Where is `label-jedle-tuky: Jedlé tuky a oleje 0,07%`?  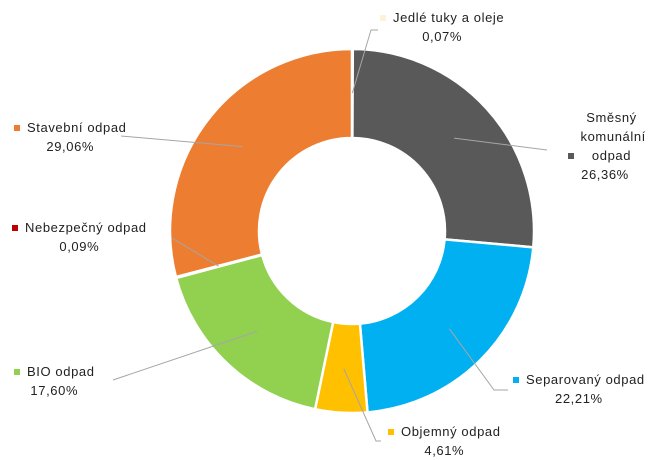 label-jedle-tuky: Jedlé tuky a oleje 0,07% is located at coordinates (442, 27).